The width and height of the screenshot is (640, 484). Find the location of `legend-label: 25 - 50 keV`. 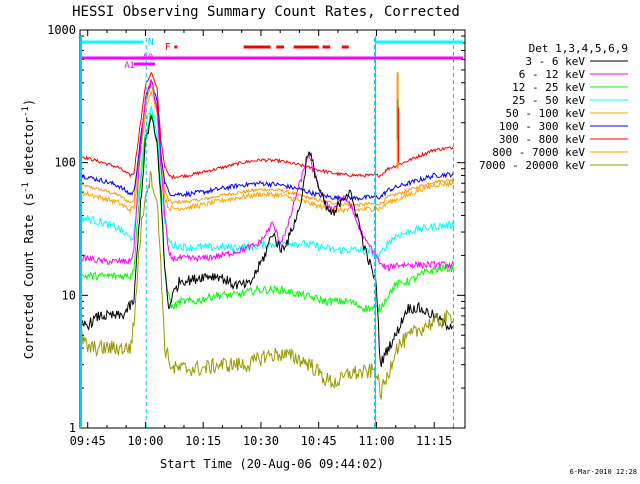

legend-label: 25 - 50 keV is located at coordinates (548, 100).